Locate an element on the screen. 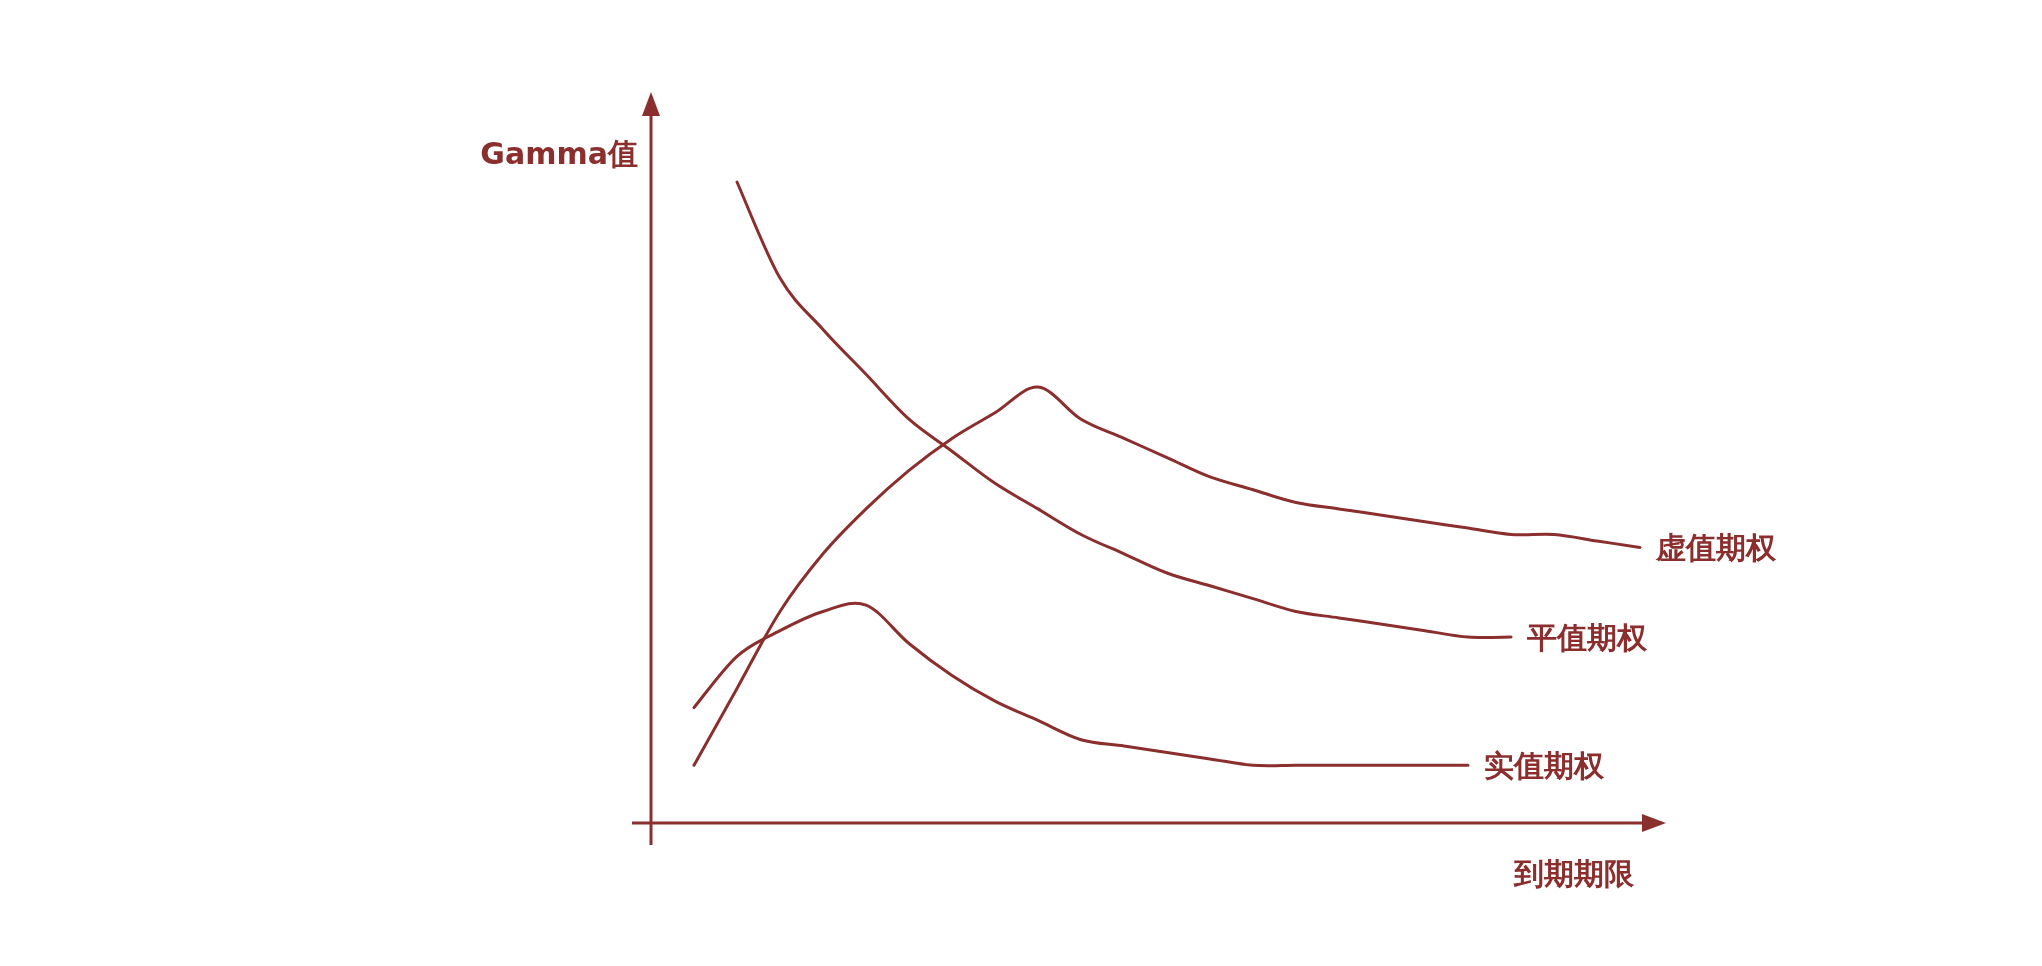 This screenshot has width=2042, height=966. y-axis-title: Gamma值 is located at coordinates (559, 153).